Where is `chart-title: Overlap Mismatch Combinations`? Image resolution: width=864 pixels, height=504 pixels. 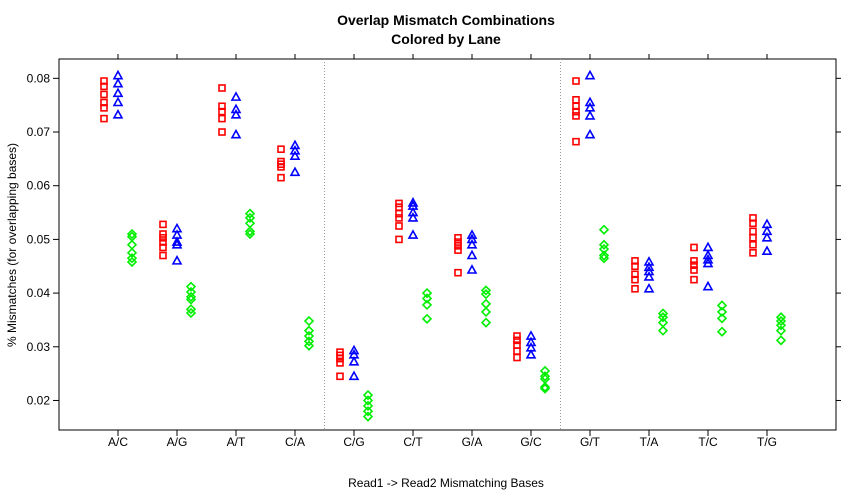 chart-title: Overlap Mismatch Combinations is located at coordinates (446, 20).